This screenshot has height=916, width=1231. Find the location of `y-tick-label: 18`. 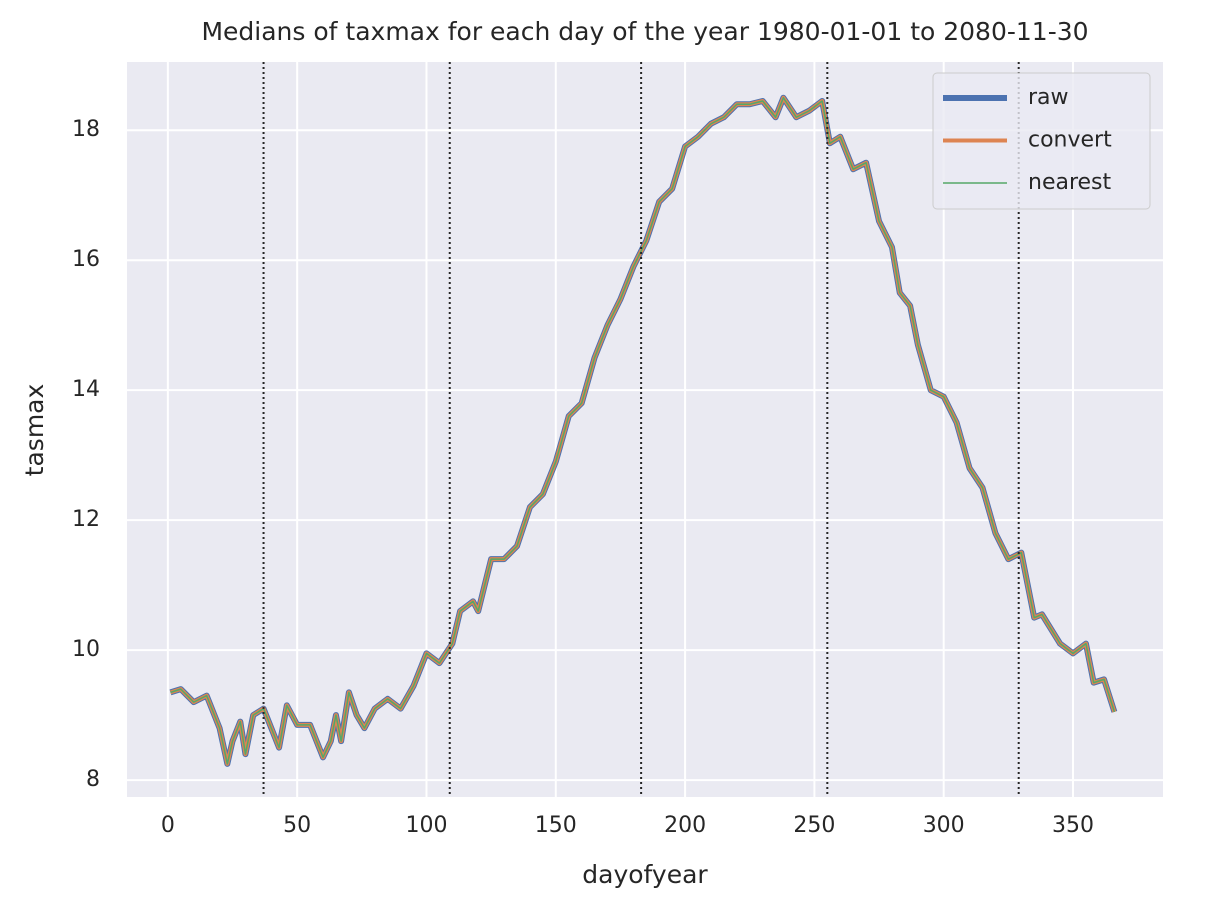

y-tick-label: 18 is located at coordinates (86, 129).